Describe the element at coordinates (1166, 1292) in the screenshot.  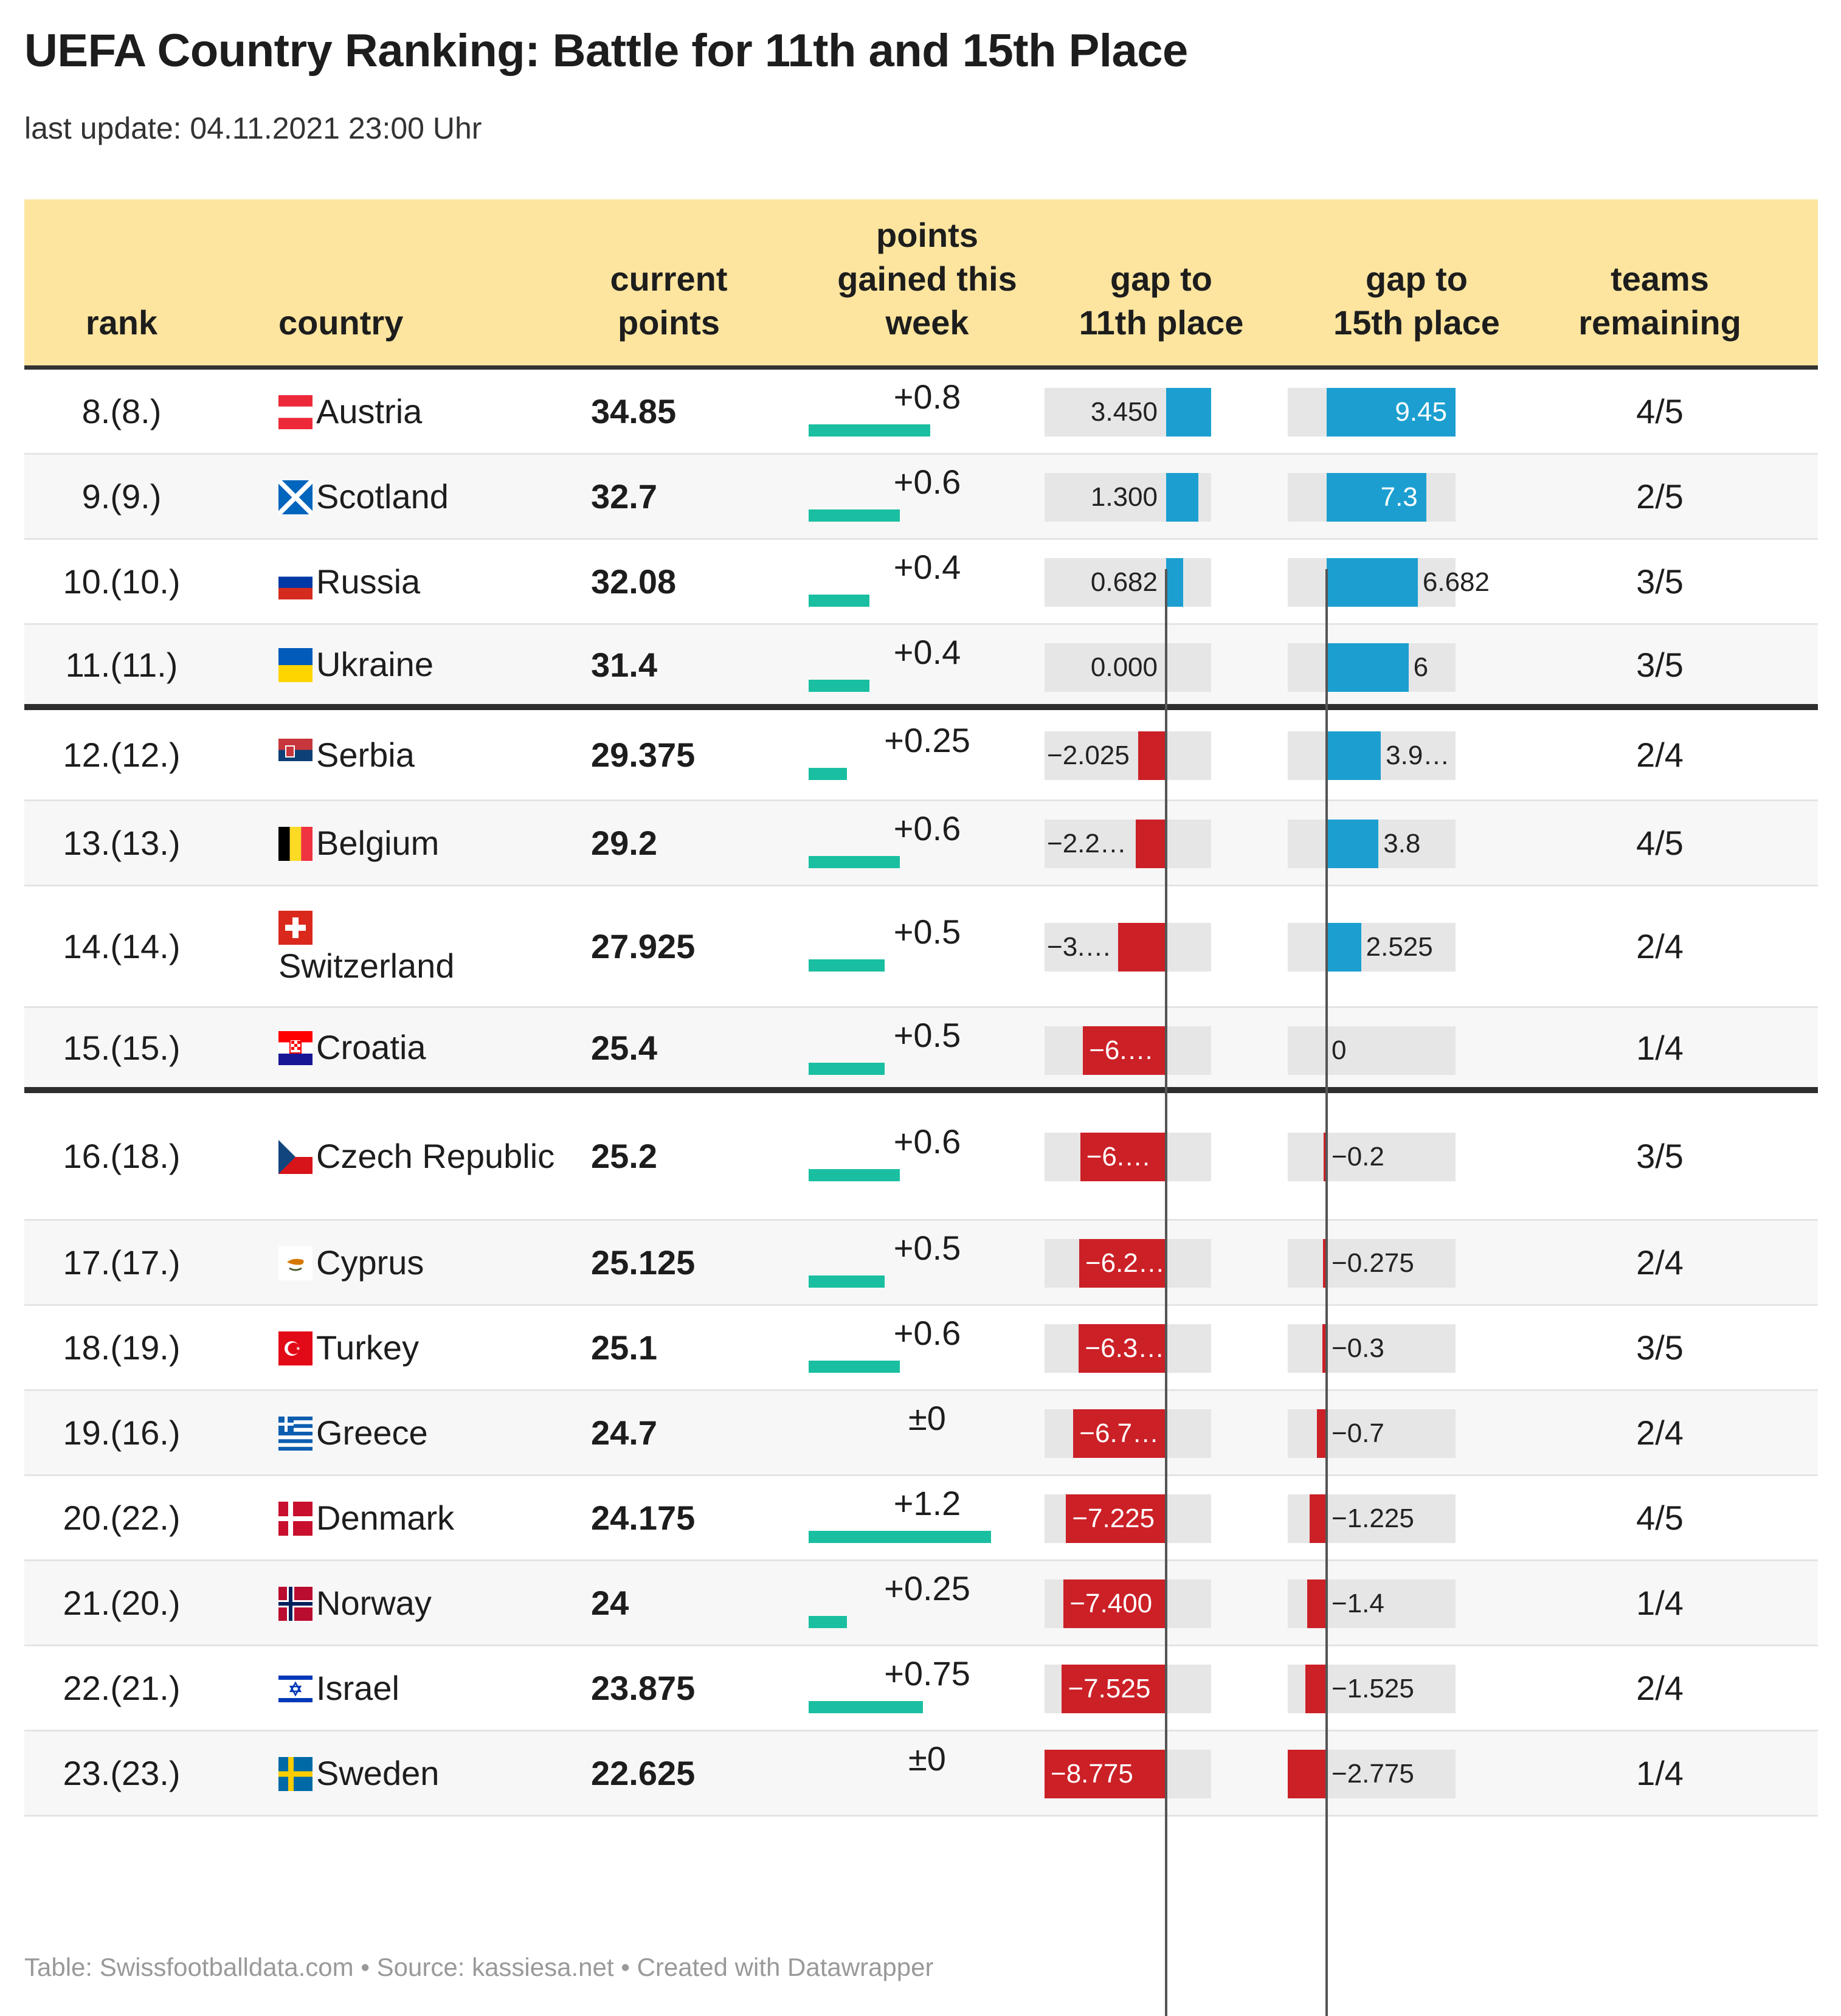
I see `gap11-axis` at that location.